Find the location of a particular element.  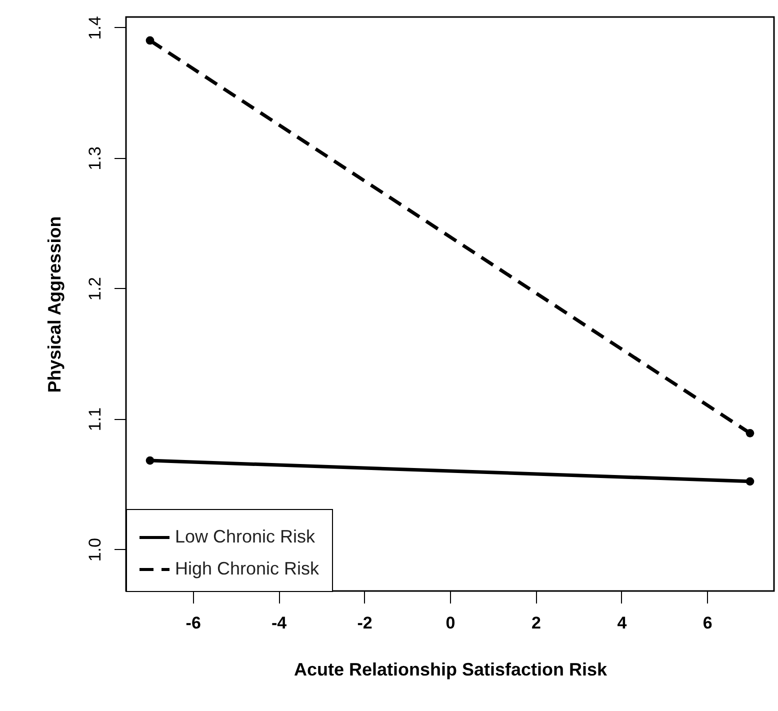

y-axis-title: Physical Aggression is located at coordinates (54, 304).